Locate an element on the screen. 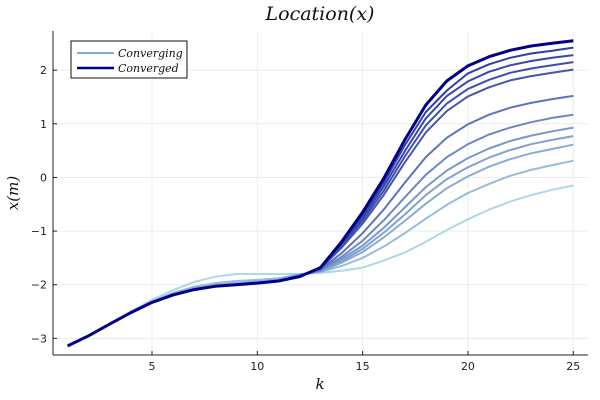 This screenshot has width=600, height=400. legend-box is located at coordinates (129, 59).